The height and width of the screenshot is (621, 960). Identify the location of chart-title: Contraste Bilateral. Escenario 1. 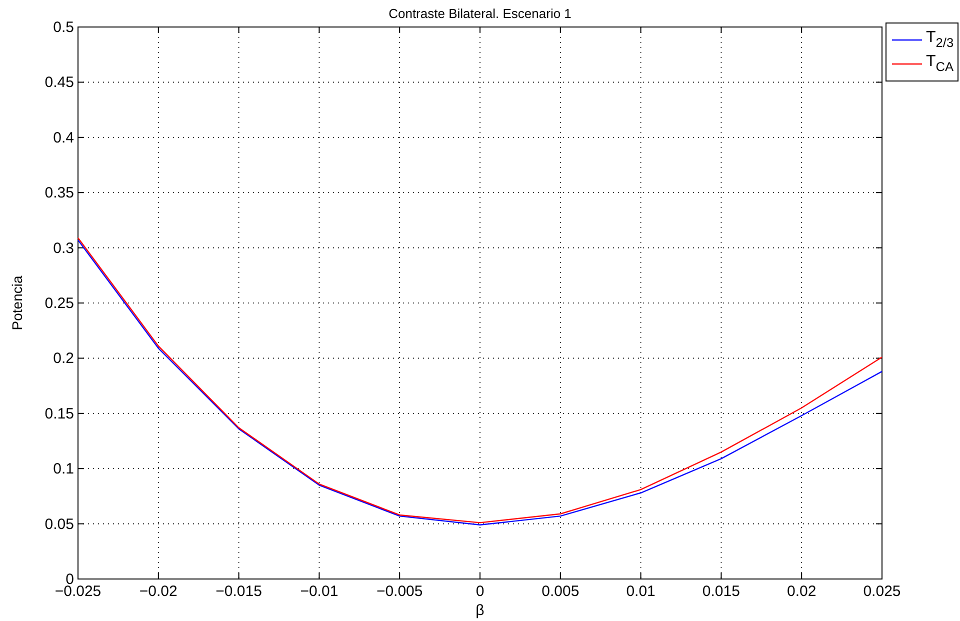
(480, 13).